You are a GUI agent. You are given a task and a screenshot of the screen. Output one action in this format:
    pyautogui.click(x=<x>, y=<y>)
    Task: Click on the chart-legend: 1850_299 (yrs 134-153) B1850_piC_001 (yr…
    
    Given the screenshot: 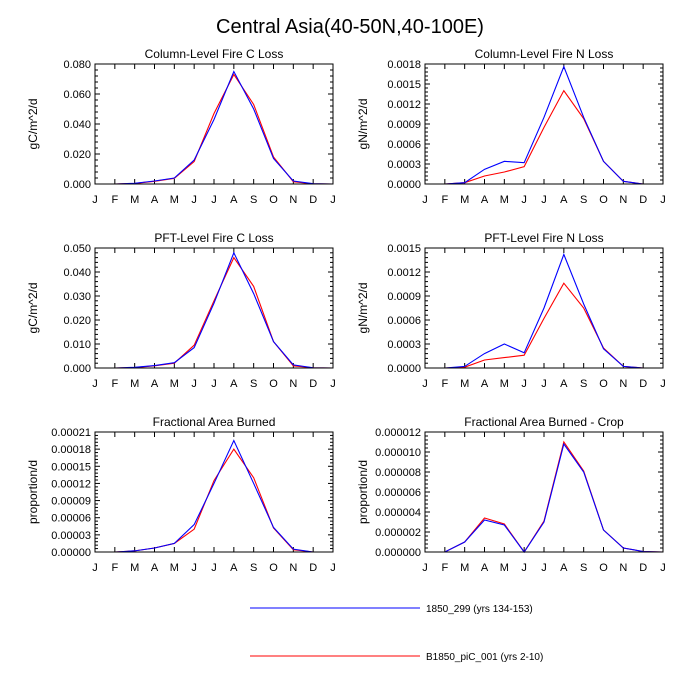 What is the action you would take?
    pyautogui.click(x=396, y=633)
    